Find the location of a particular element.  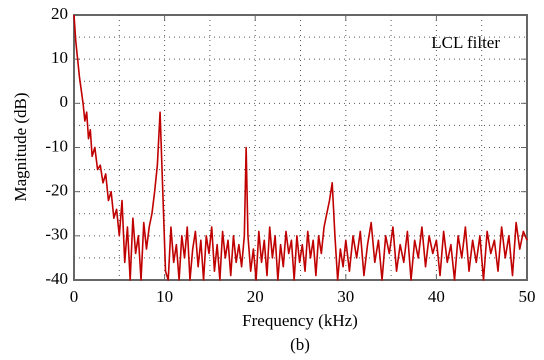

y-tick-label: -30 is located at coordinates (56, 234).